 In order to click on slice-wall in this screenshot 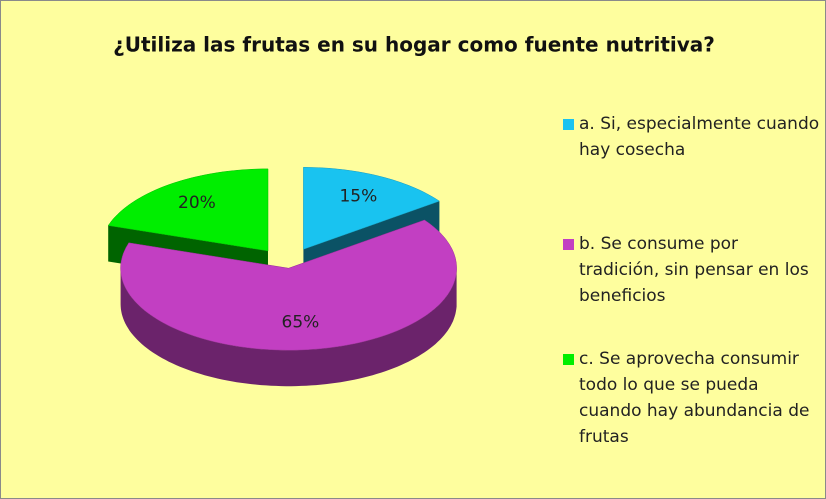, I will do `click(288, 327)`.